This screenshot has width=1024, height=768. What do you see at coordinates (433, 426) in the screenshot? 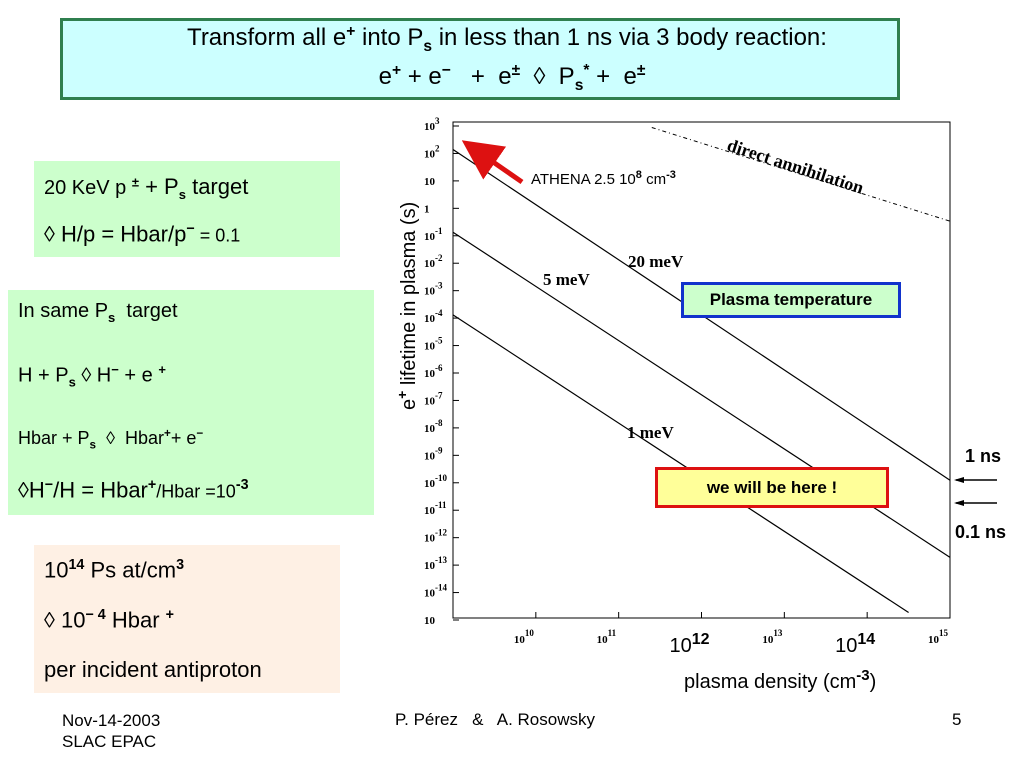
I see `y-tick-label: 10⁻⁸` at bounding box center [433, 426].